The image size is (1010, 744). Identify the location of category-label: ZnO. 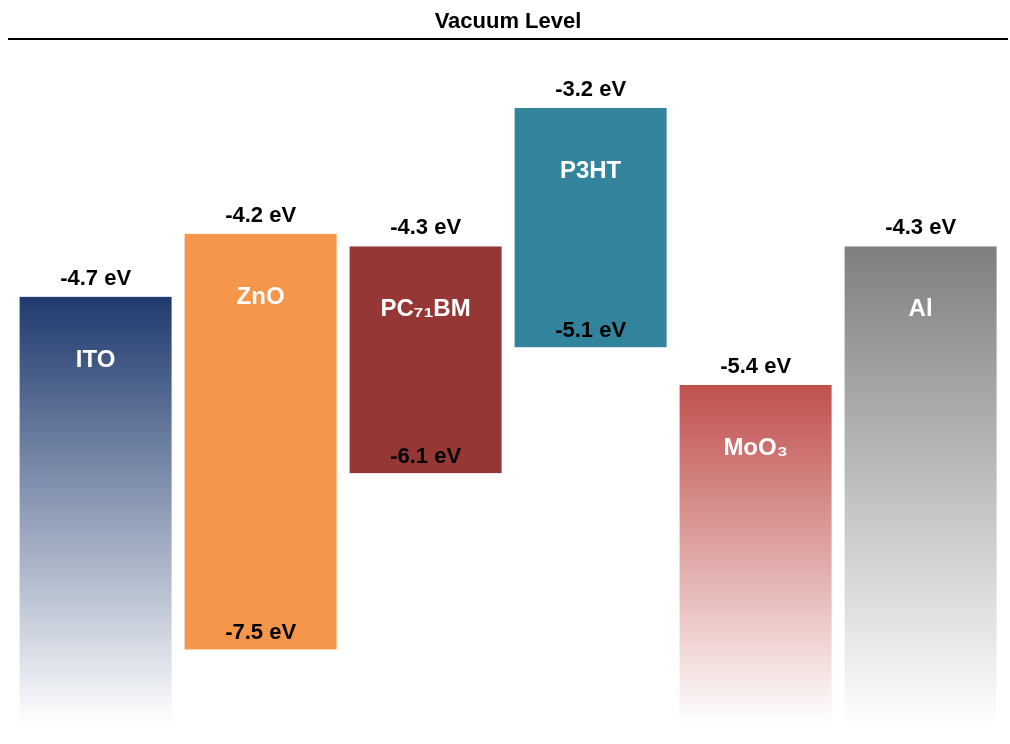
(260, 295).